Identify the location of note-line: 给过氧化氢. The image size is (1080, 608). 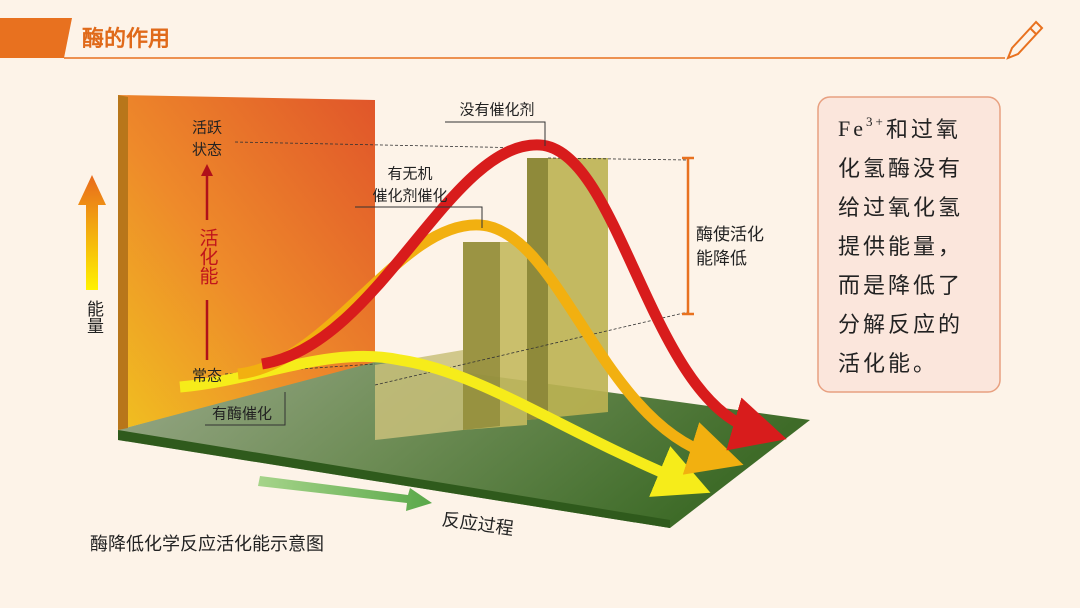
(900, 208).